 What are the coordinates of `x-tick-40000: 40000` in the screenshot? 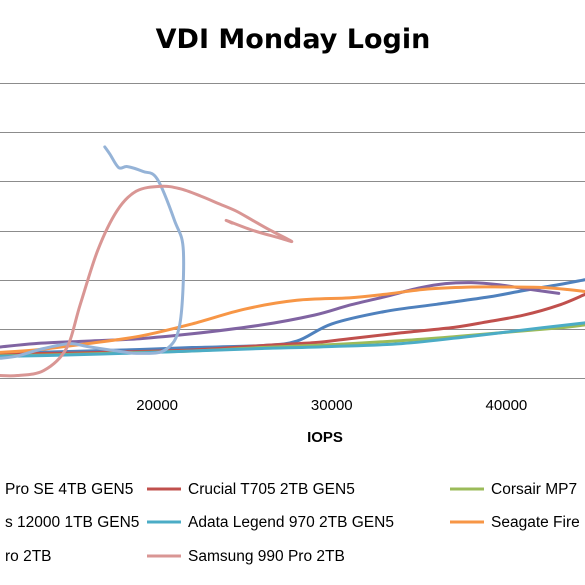 It's located at (507, 405).